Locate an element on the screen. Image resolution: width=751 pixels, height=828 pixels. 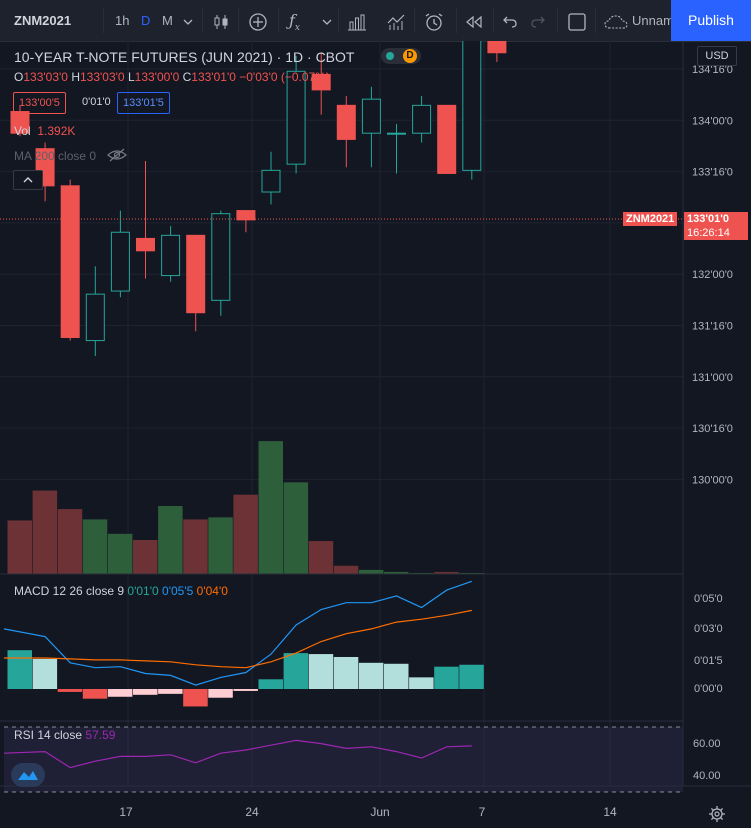
spread-value: 0'01'0 is located at coordinates (96, 102).